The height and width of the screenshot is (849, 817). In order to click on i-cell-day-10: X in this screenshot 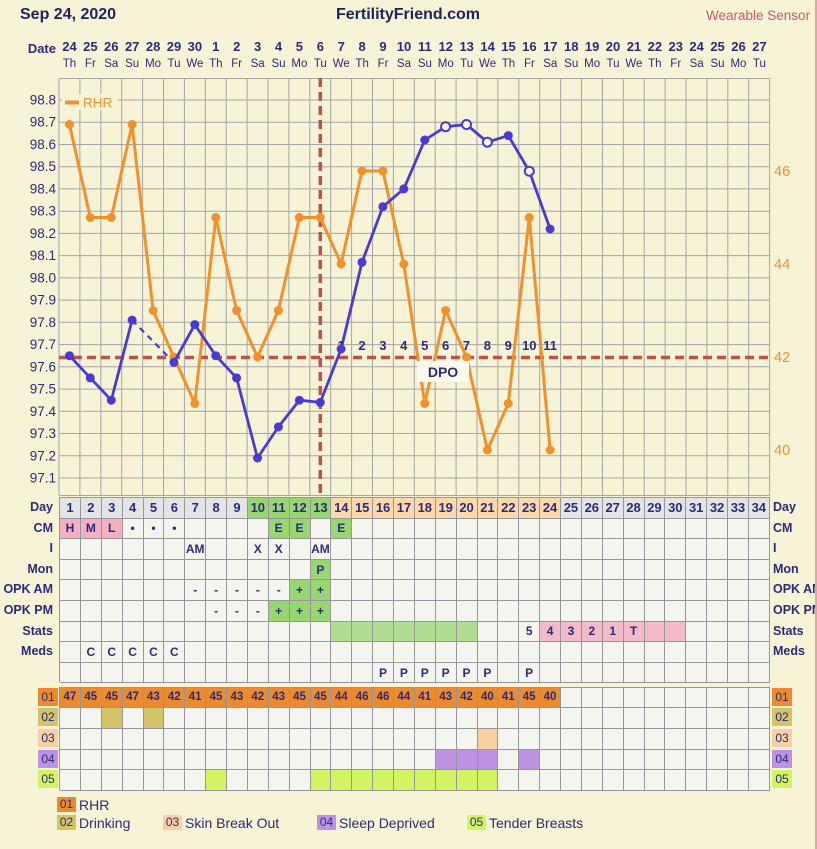, I will do `click(258, 549)`.